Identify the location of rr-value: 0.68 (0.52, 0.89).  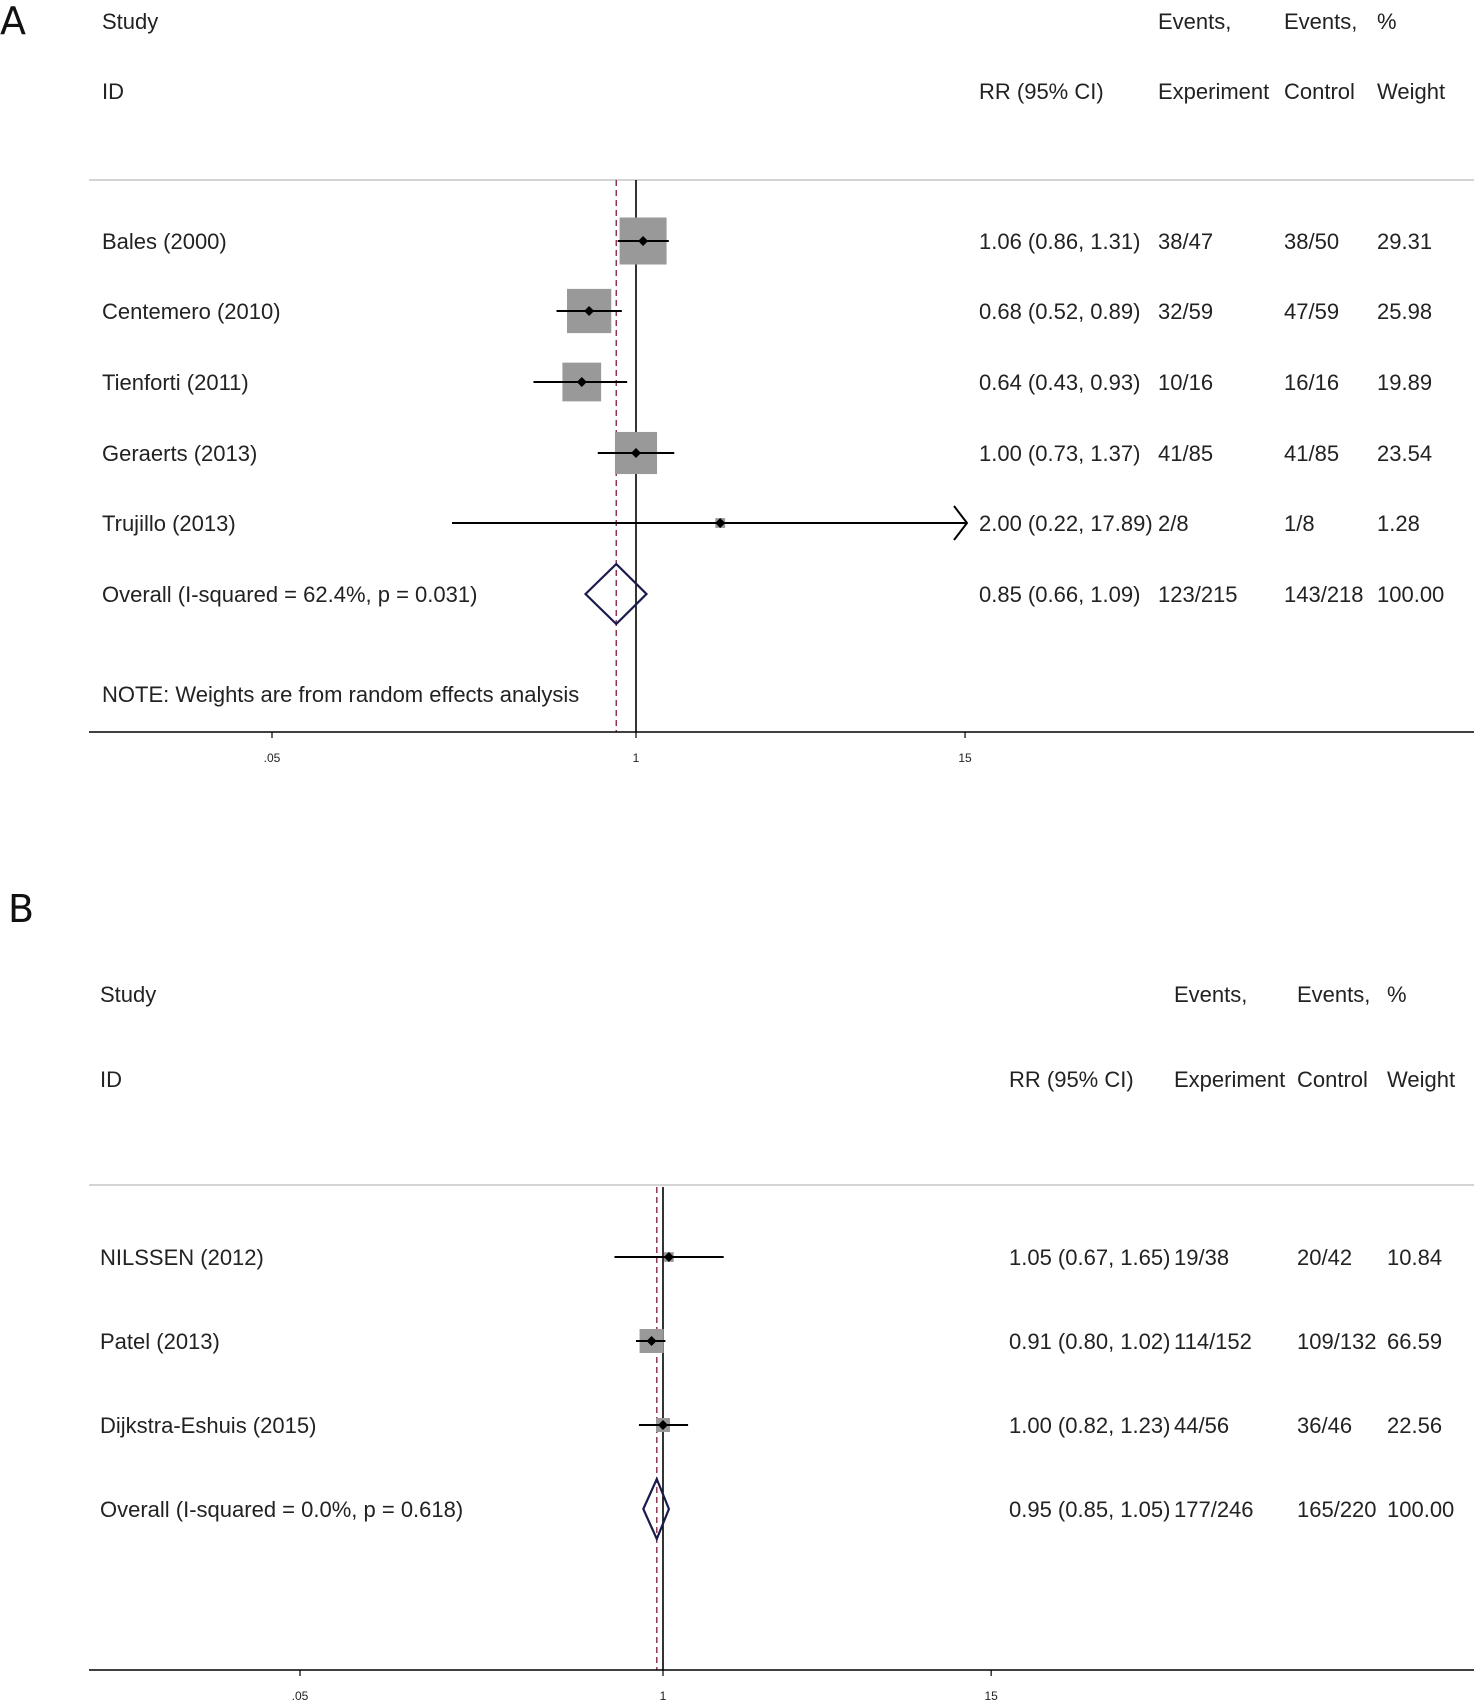
(1059, 311).